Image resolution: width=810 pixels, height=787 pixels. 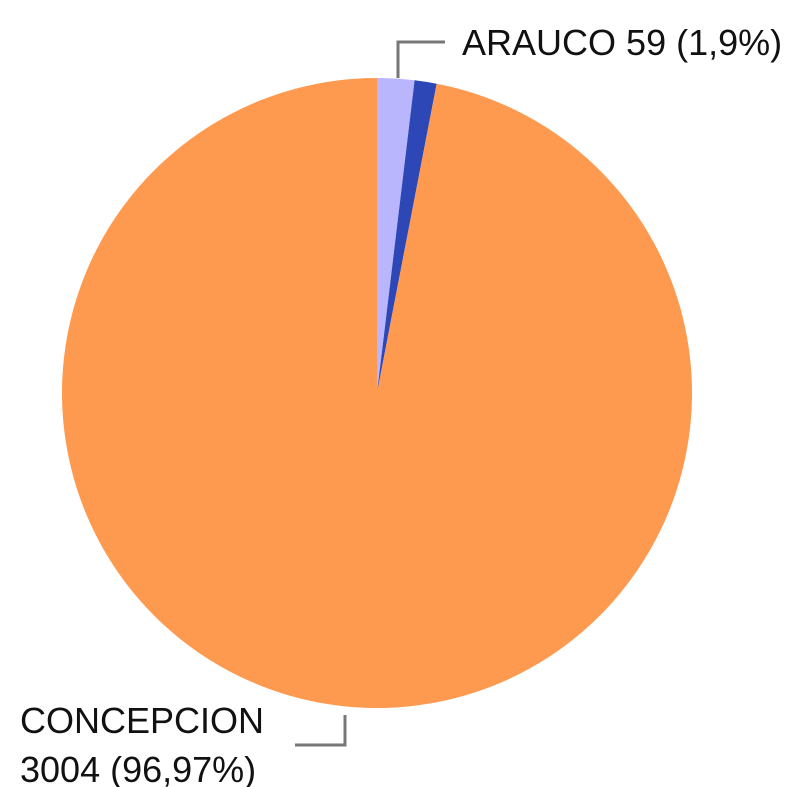 What do you see at coordinates (138, 768) in the screenshot?
I see `value-label: 3004 (96,97%)` at bounding box center [138, 768].